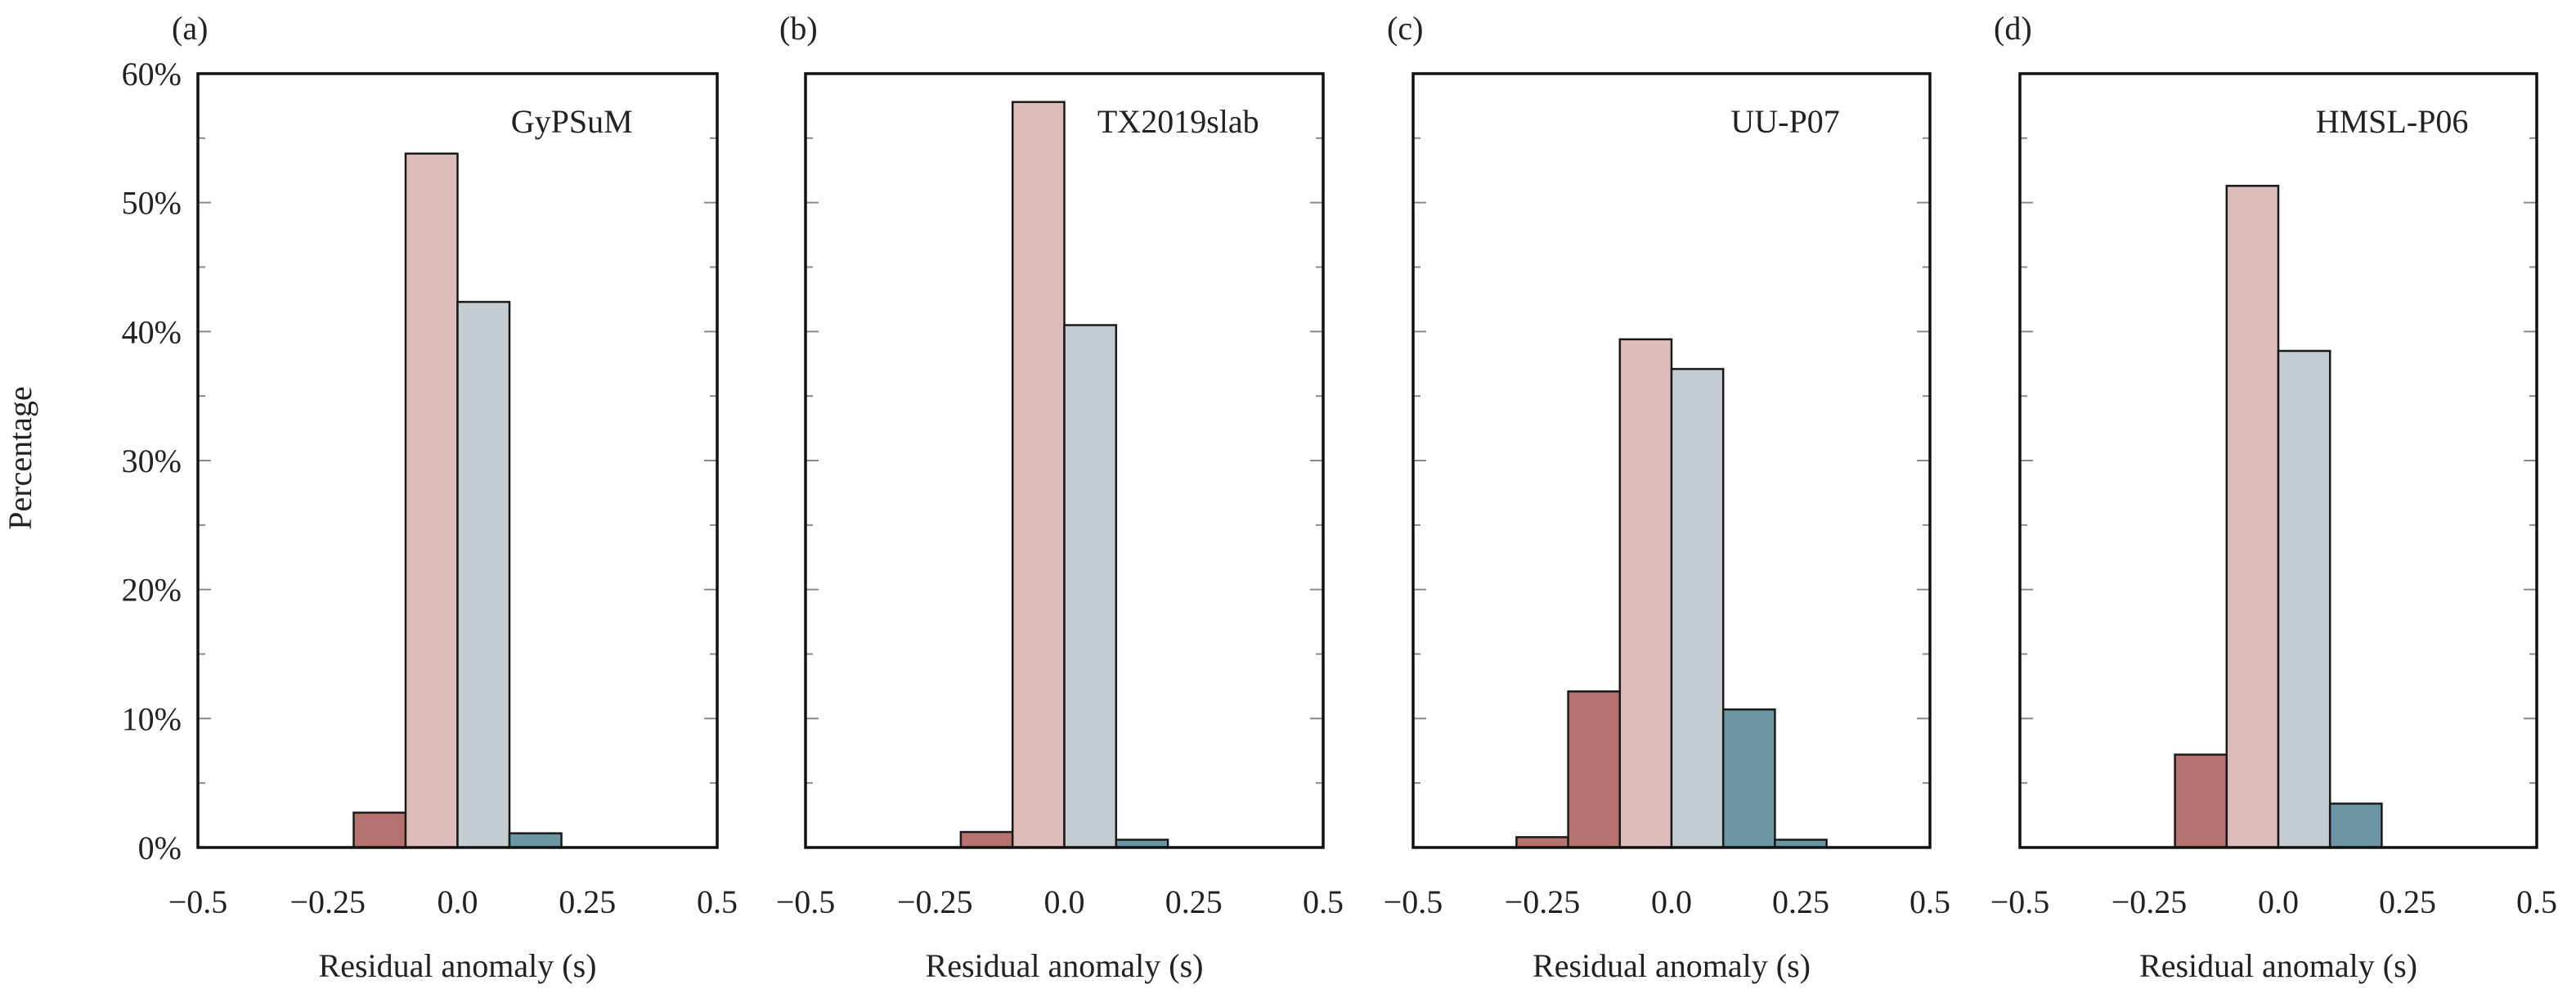 The height and width of the screenshot is (998, 2576). What do you see at coordinates (1542, 842) in the screenshot?
I see `bar-bin--0.25` at bounding box center [1542, 842].